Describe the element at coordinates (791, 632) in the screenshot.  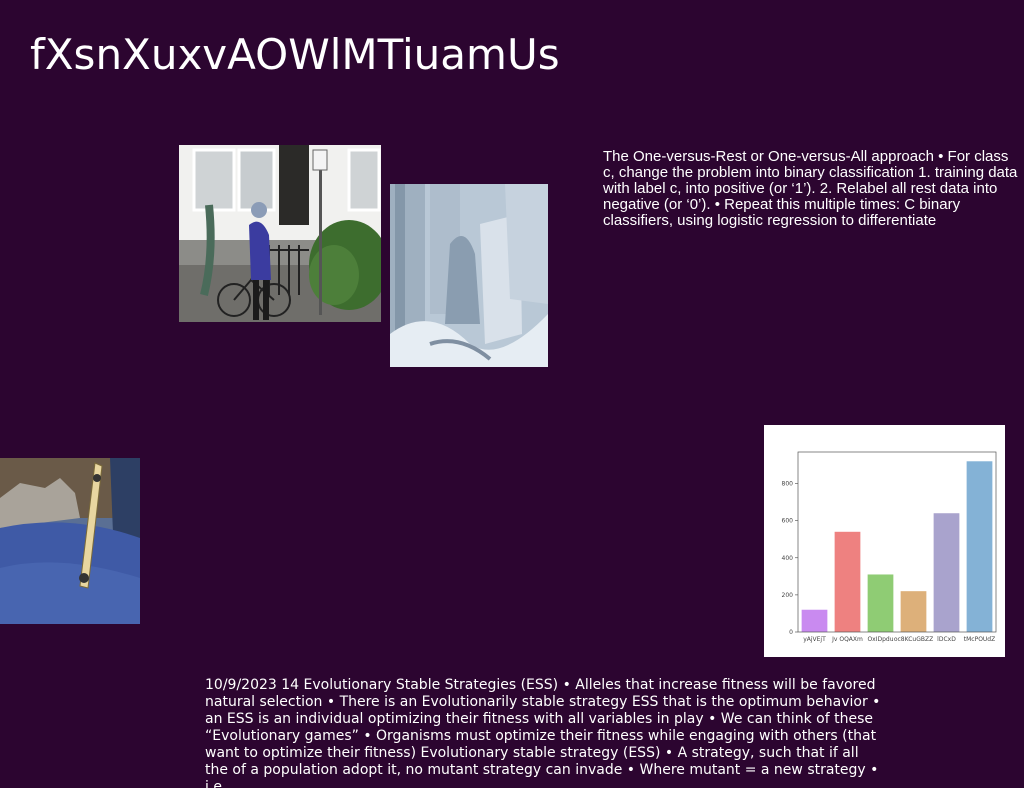
I see `y-tick-label: 0` at that location.